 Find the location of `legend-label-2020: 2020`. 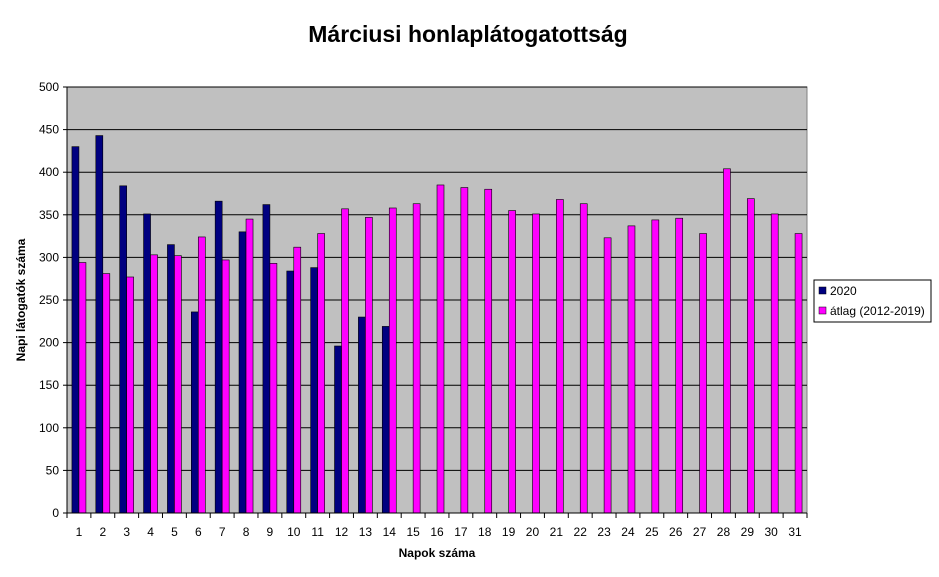

legend-label-2020: 2020 is located at coordinates (843, 291).